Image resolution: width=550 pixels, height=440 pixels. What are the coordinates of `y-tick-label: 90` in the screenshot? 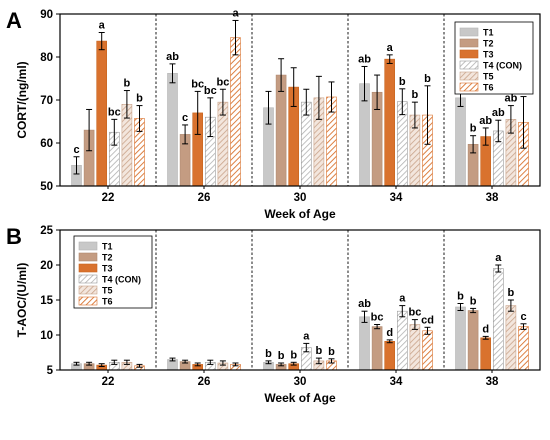 It's located at (46, 15).